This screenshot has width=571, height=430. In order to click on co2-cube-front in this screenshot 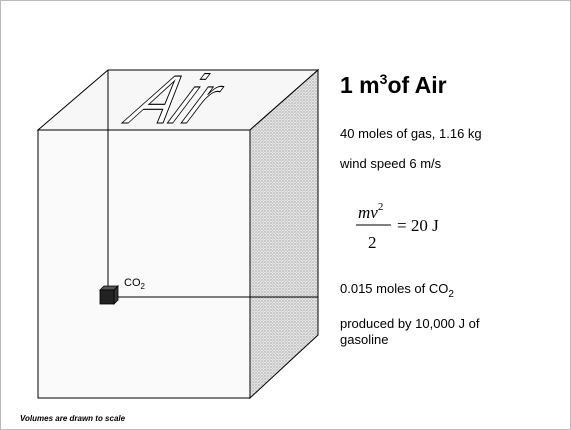, I will do `click(107, 297)`.